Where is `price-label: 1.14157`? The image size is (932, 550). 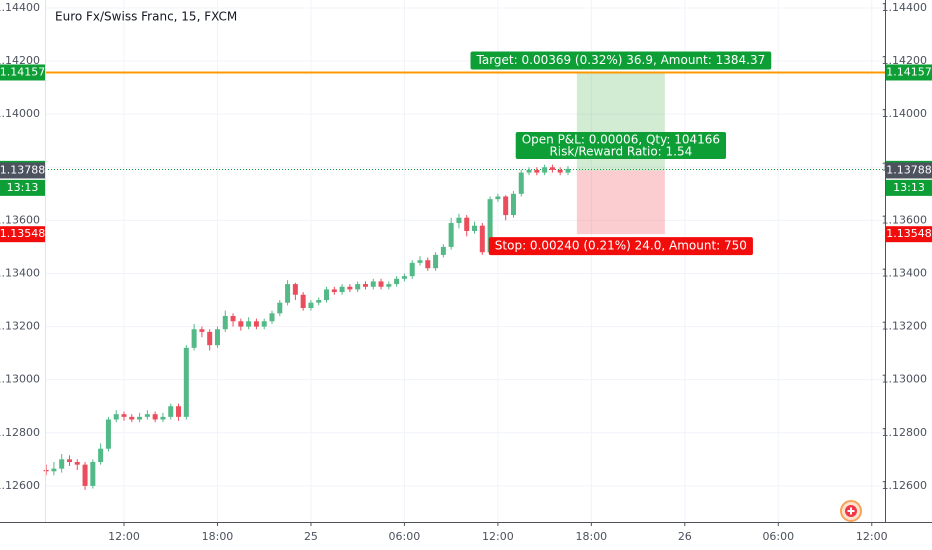
price-label: 1.14157 is located at coordinates (909, 71).